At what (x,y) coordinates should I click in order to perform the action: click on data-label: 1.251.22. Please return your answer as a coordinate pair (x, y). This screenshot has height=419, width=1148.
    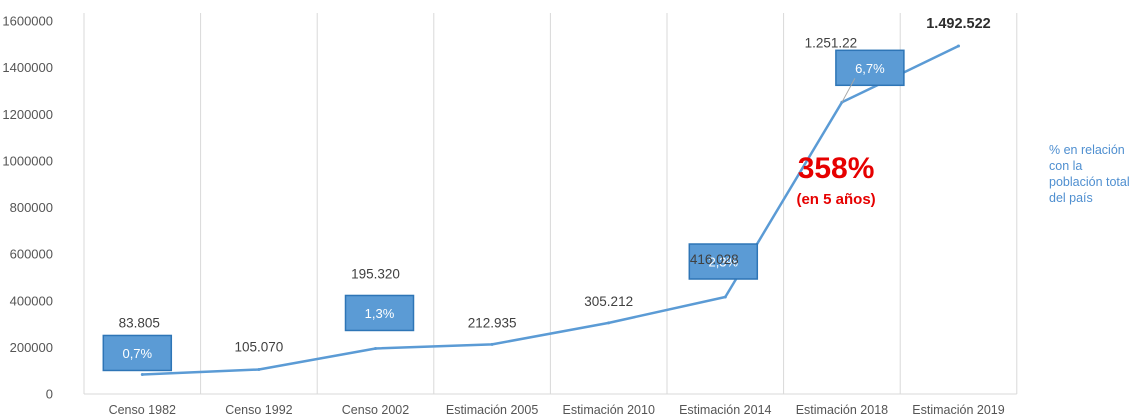
    Looking at the image, I should click on (831, 42).